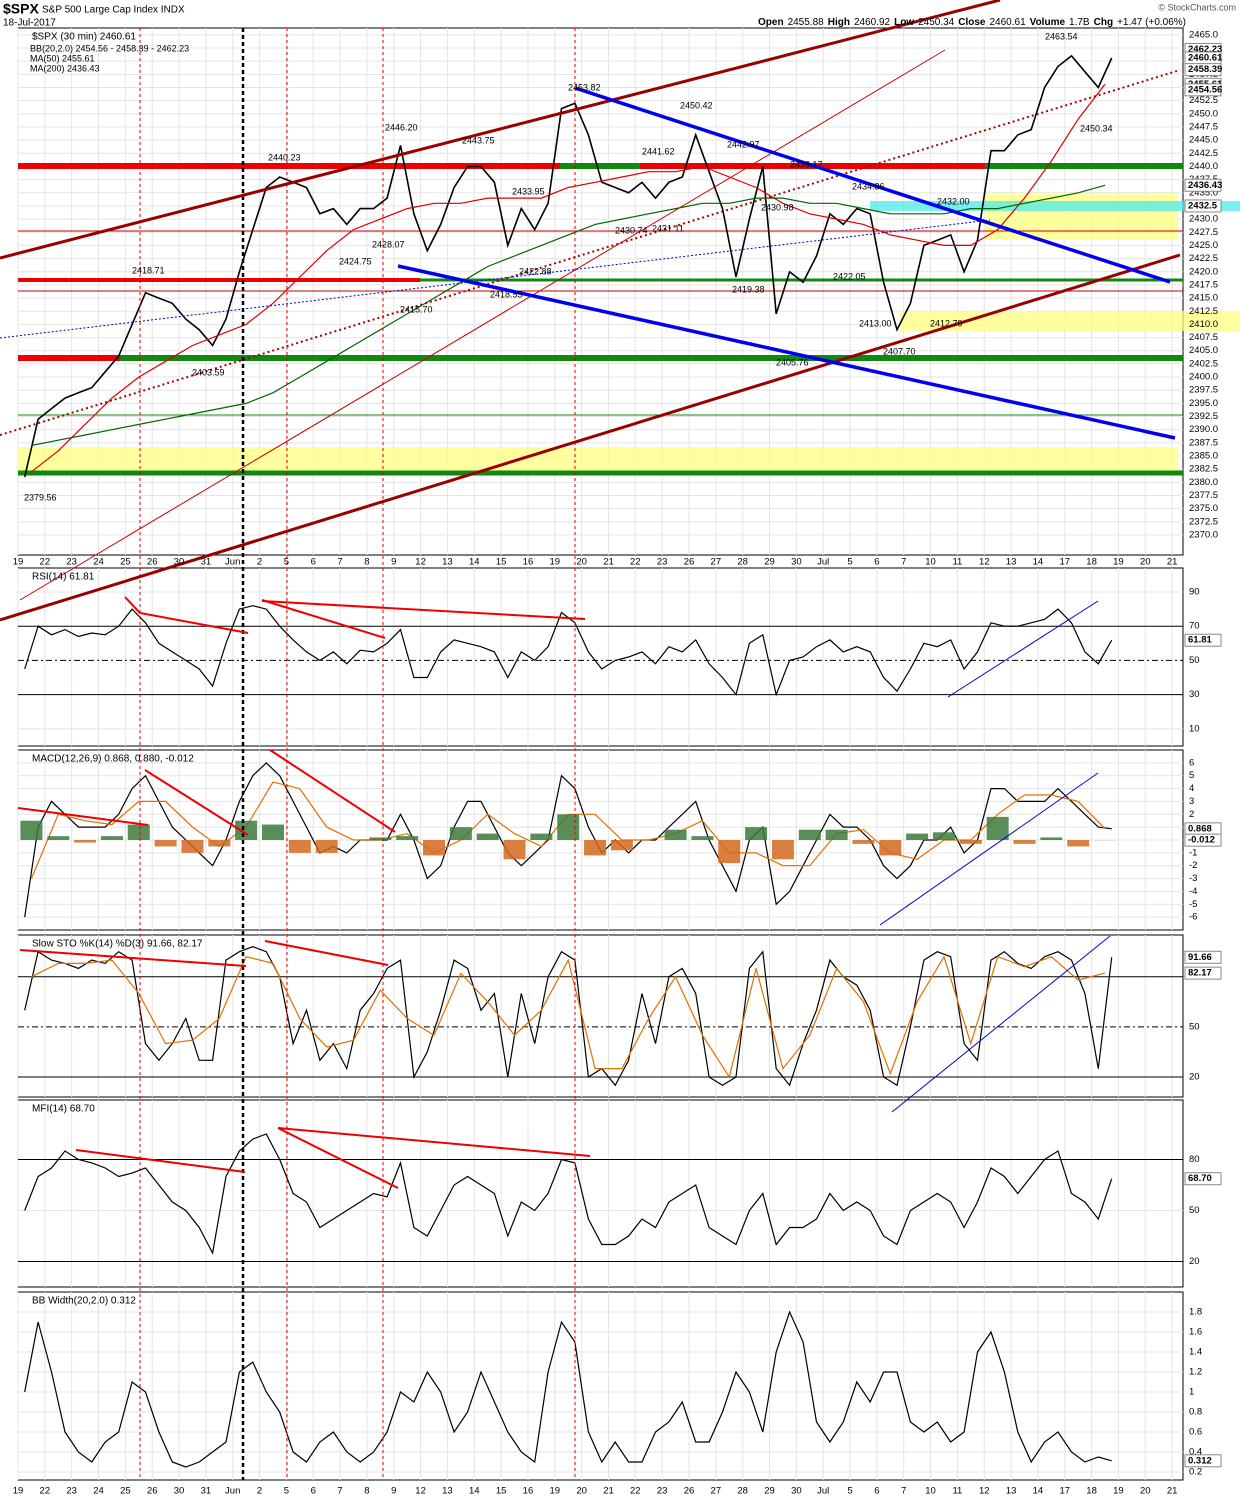  I want to click on y-tick-label: 1.8, so click(1195, 1312).